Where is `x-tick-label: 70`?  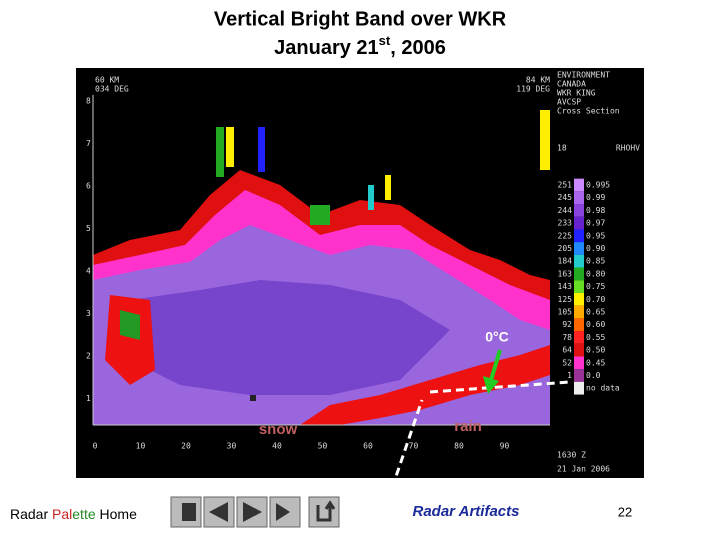
x-tick-label: 70 is located at coordinates (414, 446).